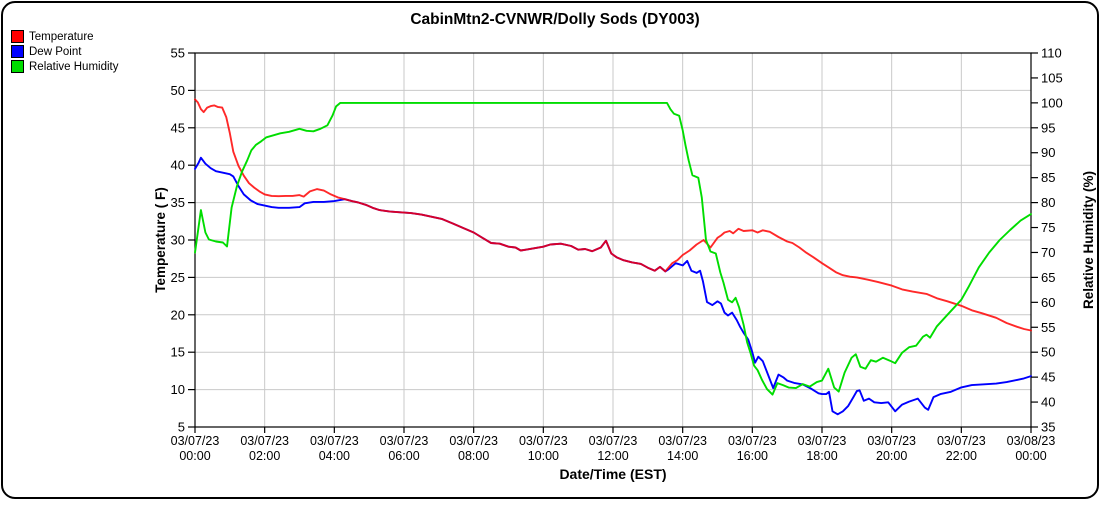 This screenshot has height=508, width=1100. I want to click on x-tick-label-time: 18:00, so click(821, 456).